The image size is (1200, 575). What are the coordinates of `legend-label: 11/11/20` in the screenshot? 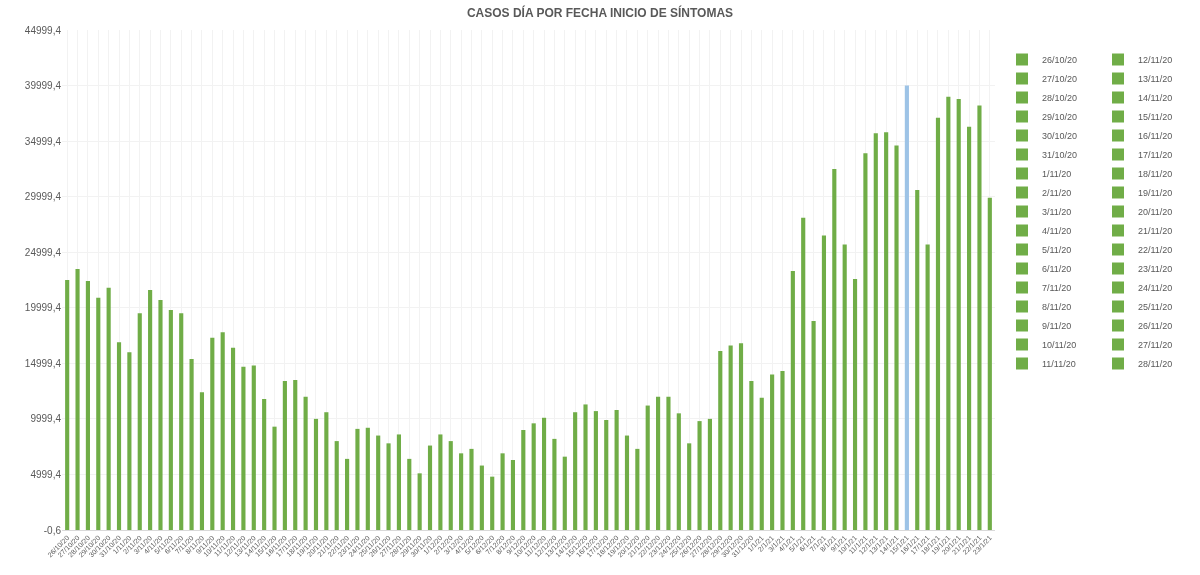 It's located at (1059, 364).